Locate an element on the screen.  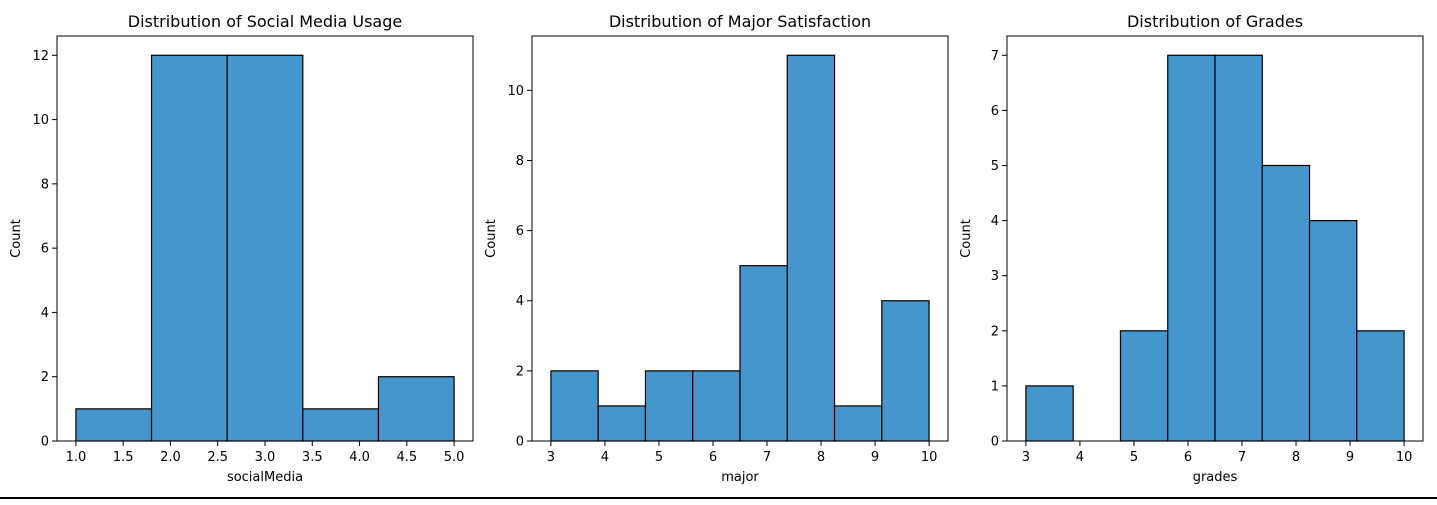
x-axis-label: major is located at coordinates (740, 477).